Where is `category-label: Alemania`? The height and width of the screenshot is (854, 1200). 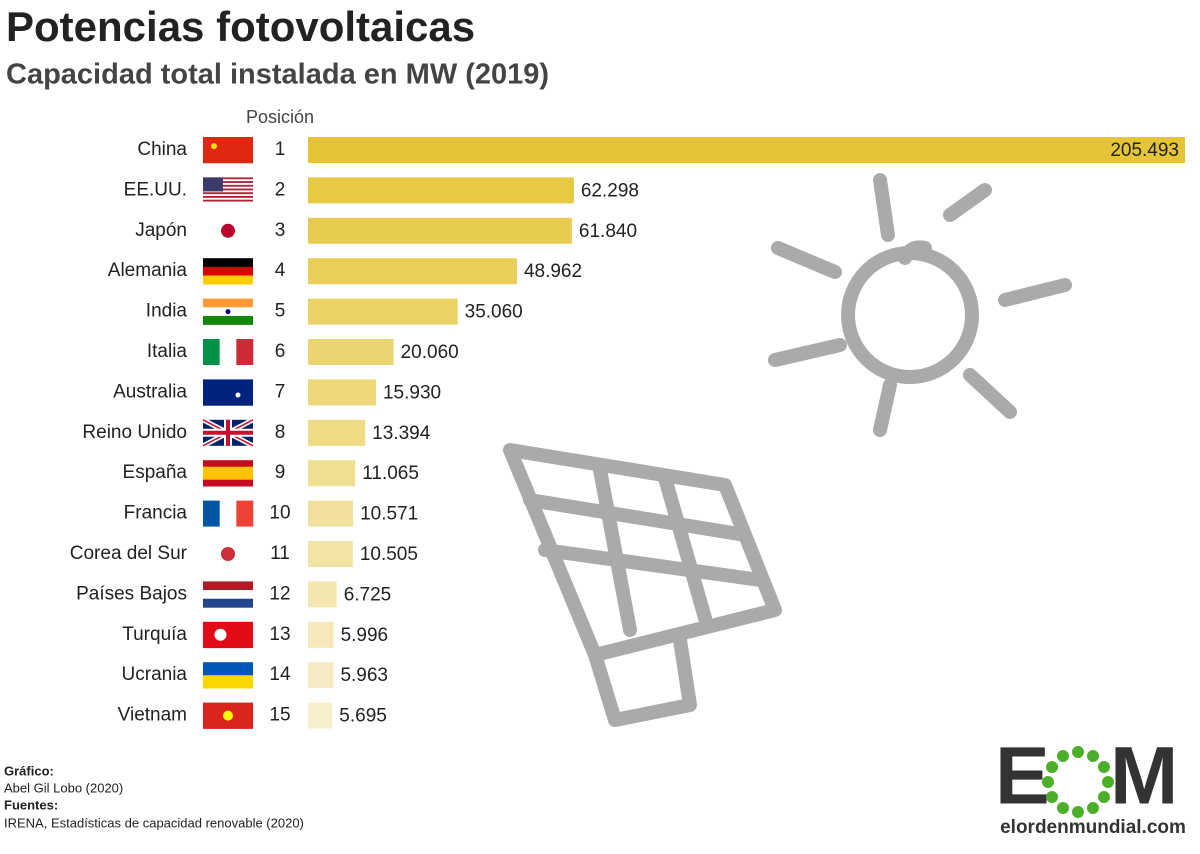 category-label: Alemania is located at coordinates (148, 270).